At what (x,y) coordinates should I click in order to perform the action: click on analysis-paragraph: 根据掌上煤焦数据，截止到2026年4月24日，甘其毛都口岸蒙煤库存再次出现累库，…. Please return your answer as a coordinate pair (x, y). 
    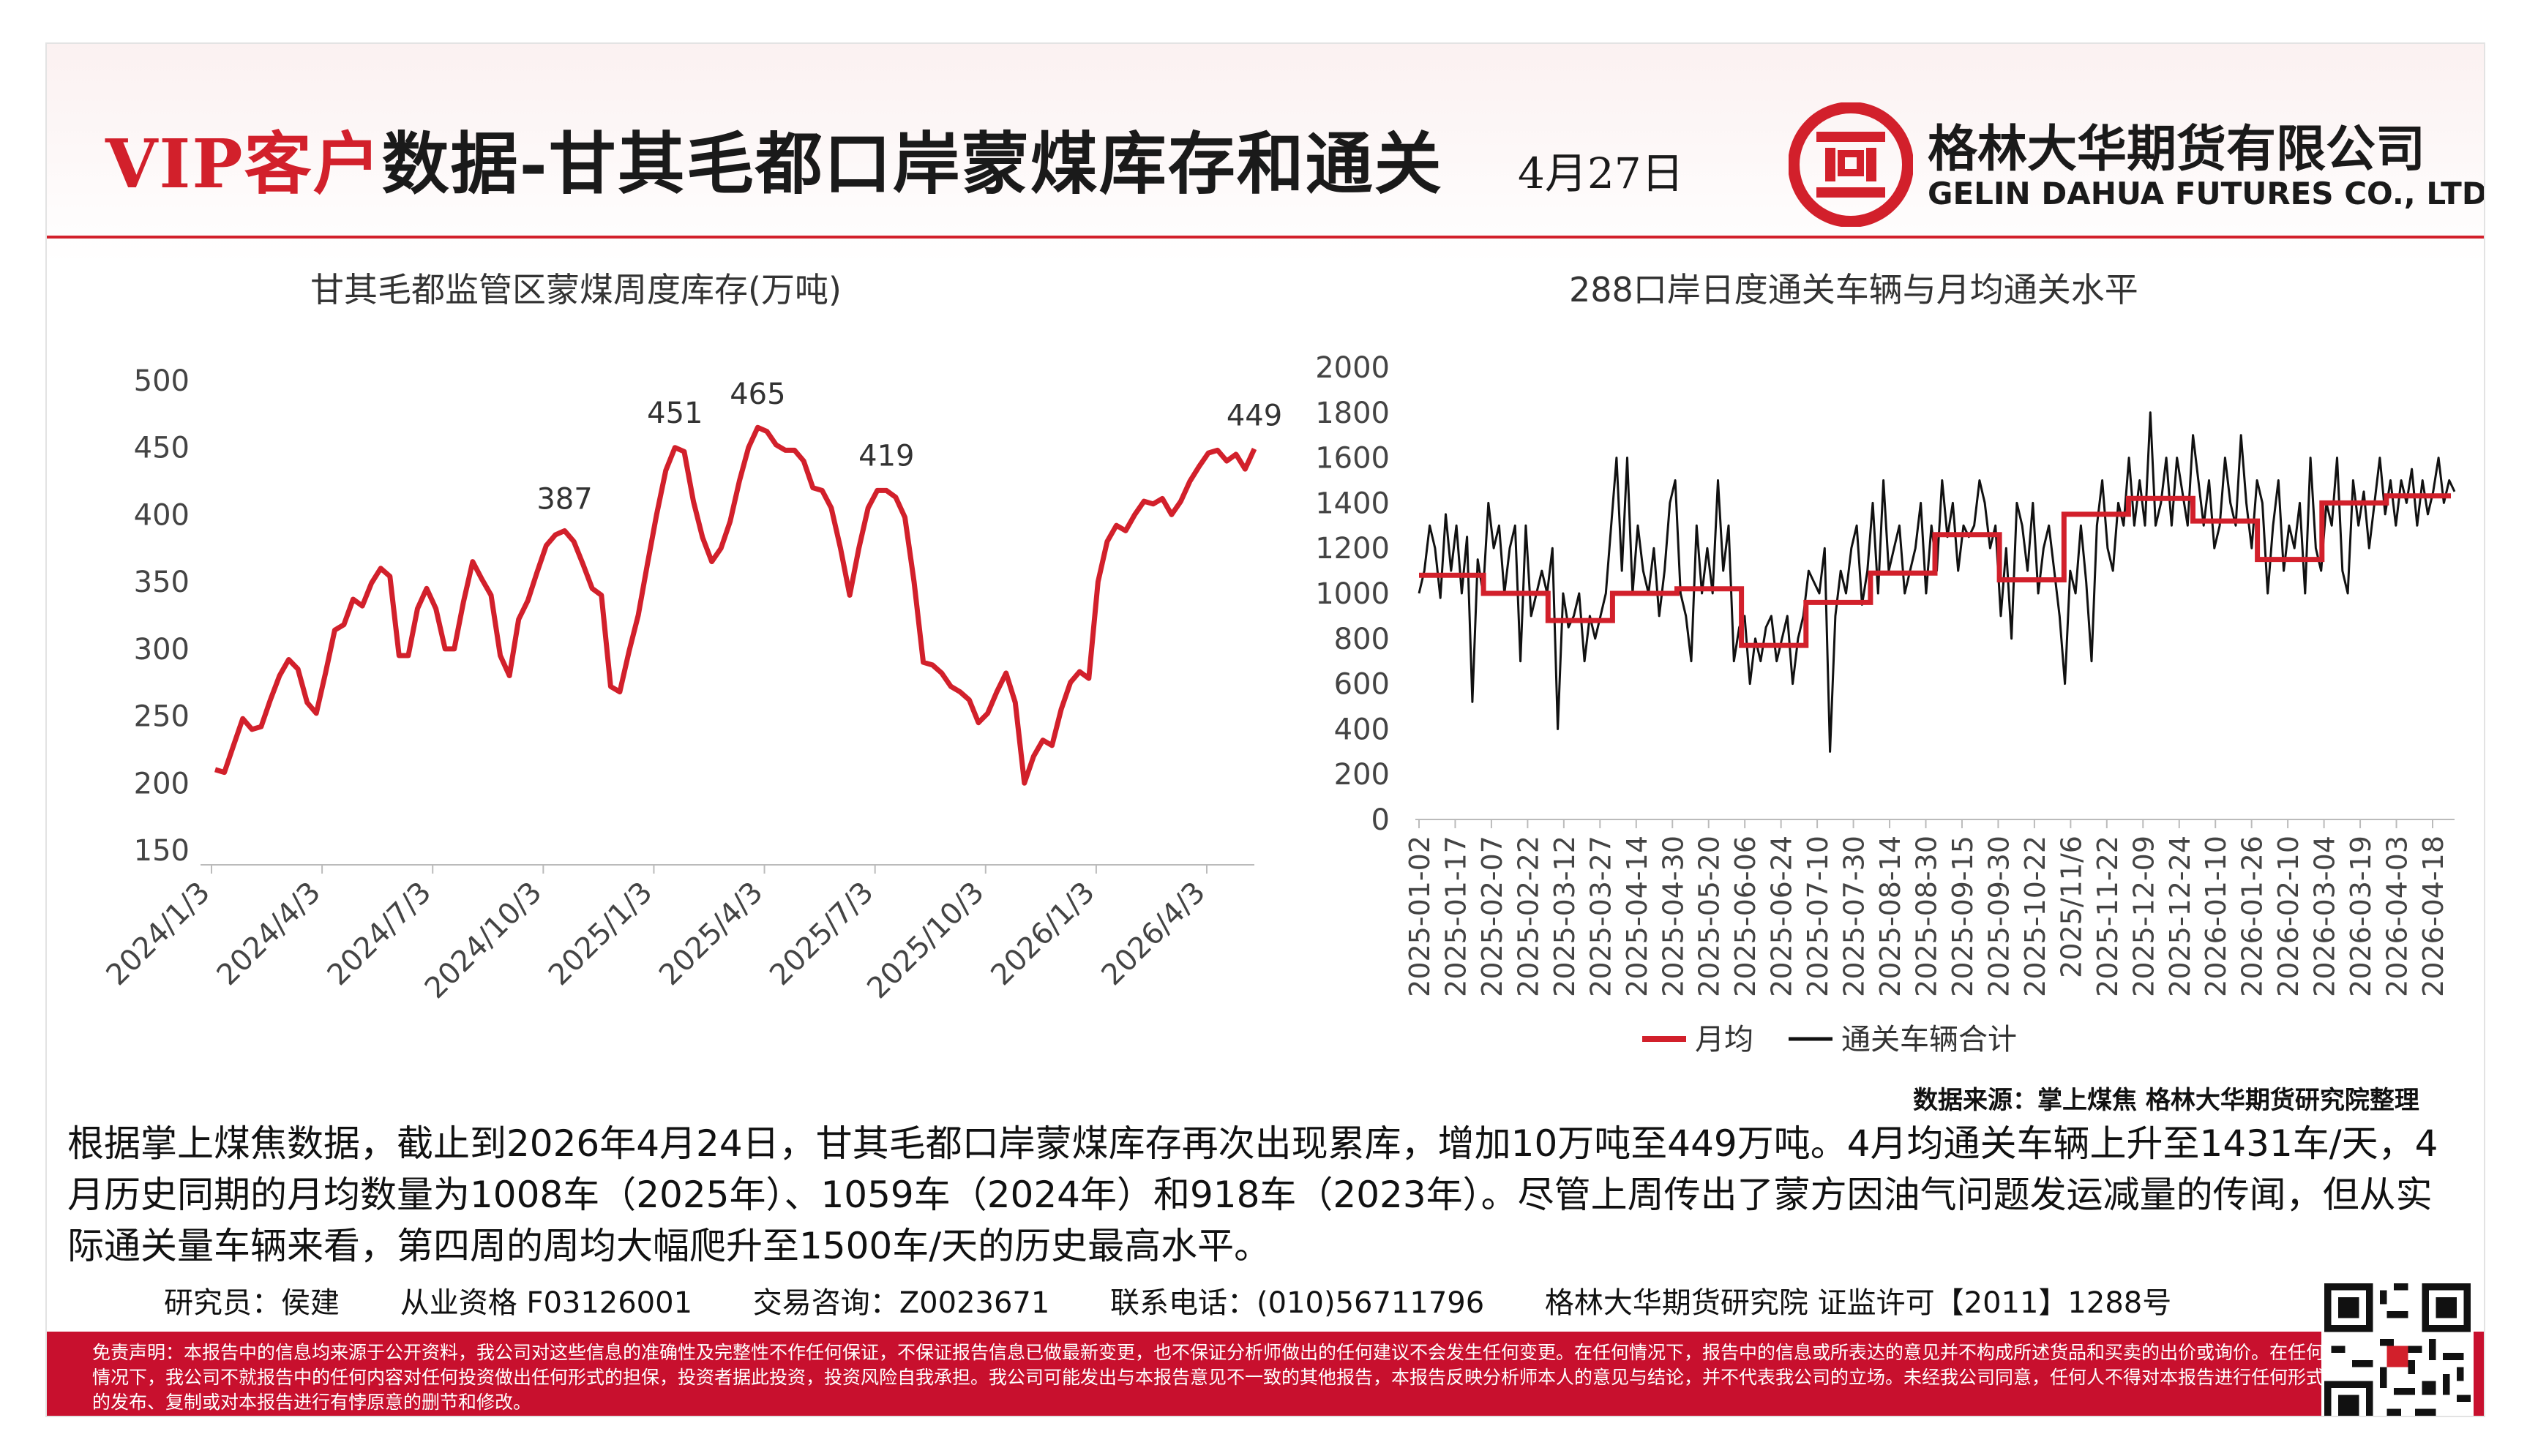
    Looking at the image, I should click on (1252, 1194).